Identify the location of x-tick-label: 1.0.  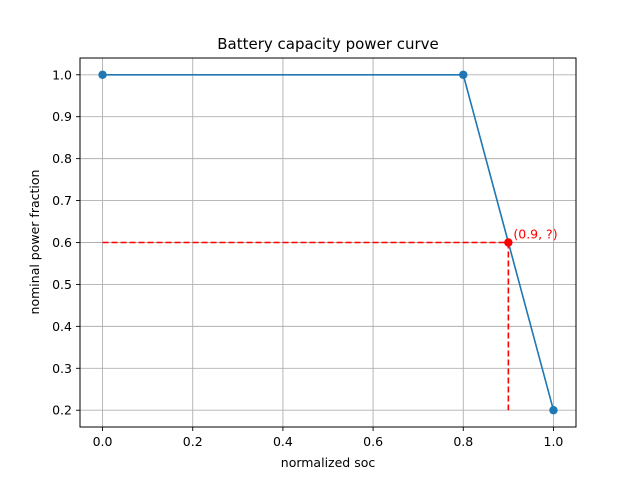
(554, 441).